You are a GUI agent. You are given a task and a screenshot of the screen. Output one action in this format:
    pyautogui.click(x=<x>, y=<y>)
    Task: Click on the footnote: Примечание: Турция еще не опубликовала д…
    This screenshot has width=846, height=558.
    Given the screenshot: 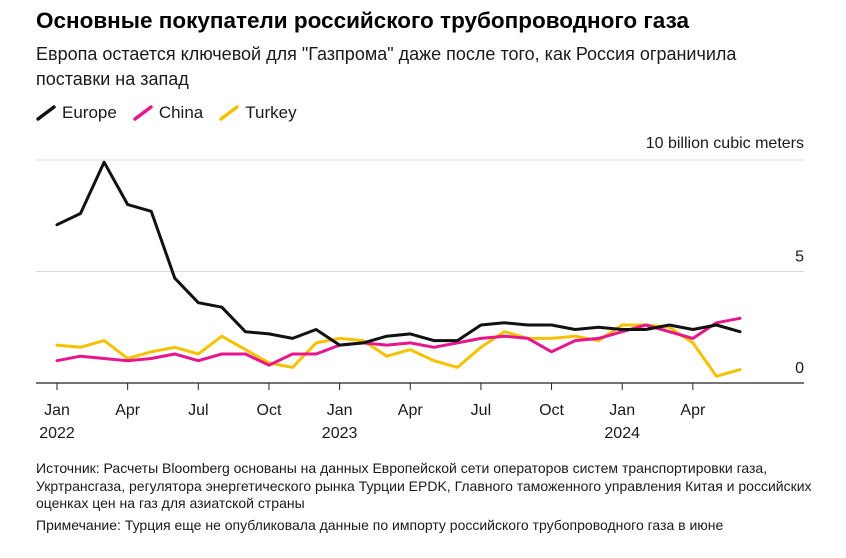 What is the action you would take?
    pyautogui.click(x=380, y=525)
    